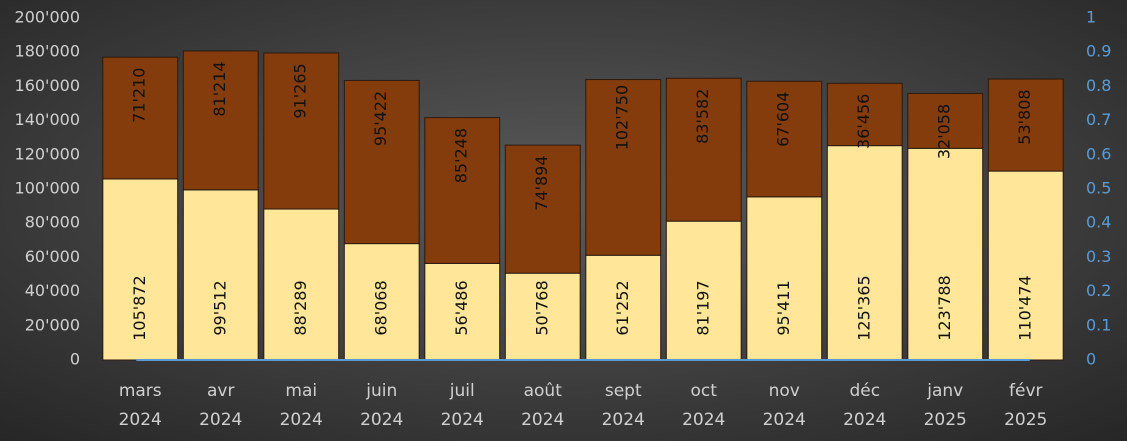  I want to click on x-tick-label: mai 2024, so click(301, 405).